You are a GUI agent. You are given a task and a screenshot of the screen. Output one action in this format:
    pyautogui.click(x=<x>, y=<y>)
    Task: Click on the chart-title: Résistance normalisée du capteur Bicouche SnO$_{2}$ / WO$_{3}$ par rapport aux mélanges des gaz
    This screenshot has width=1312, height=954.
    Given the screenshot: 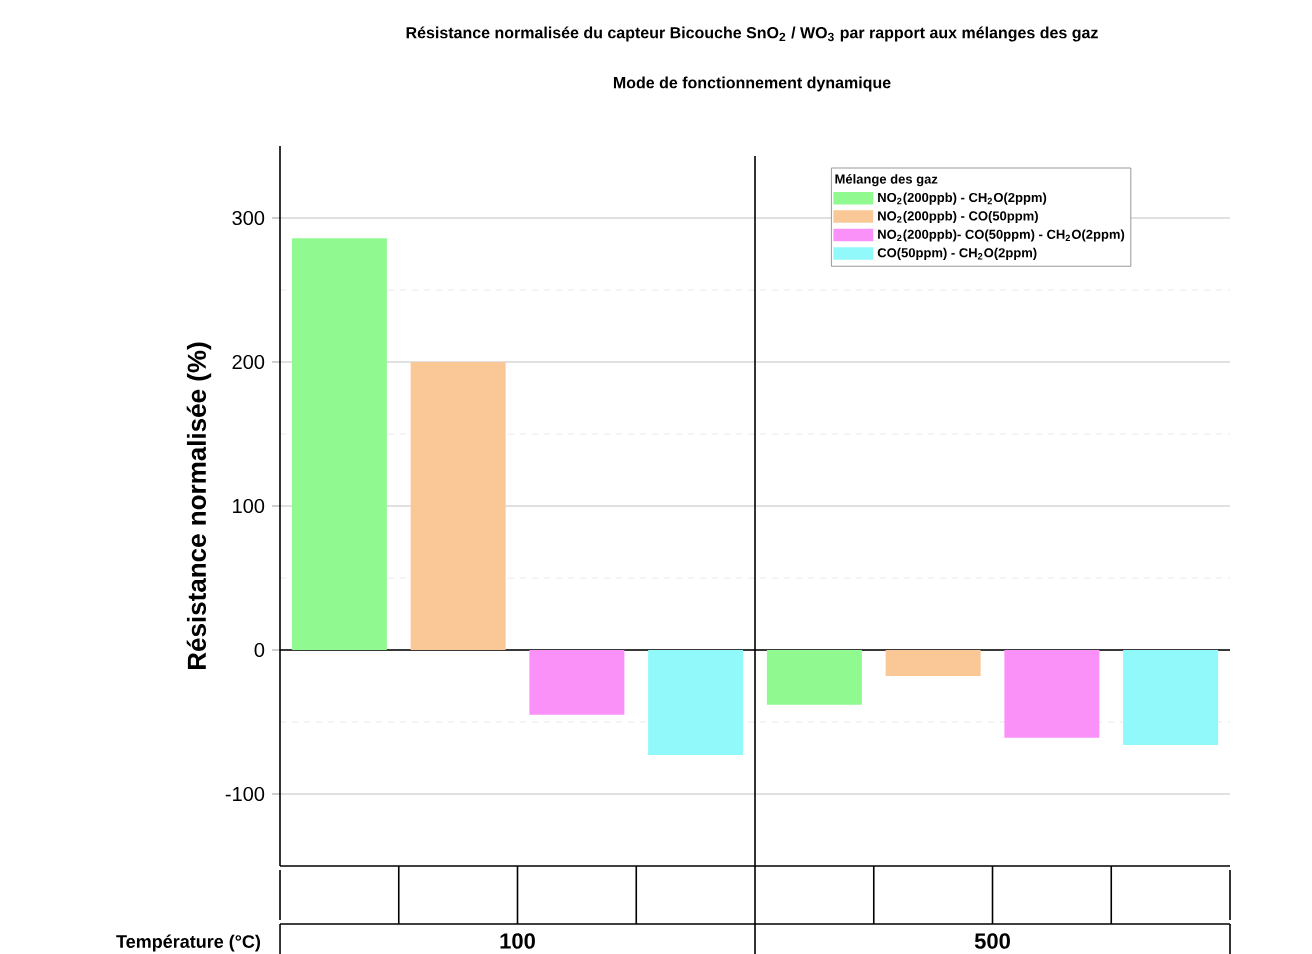 What is the action you would take?
    pyautogui.click(x=752, y=34)
    